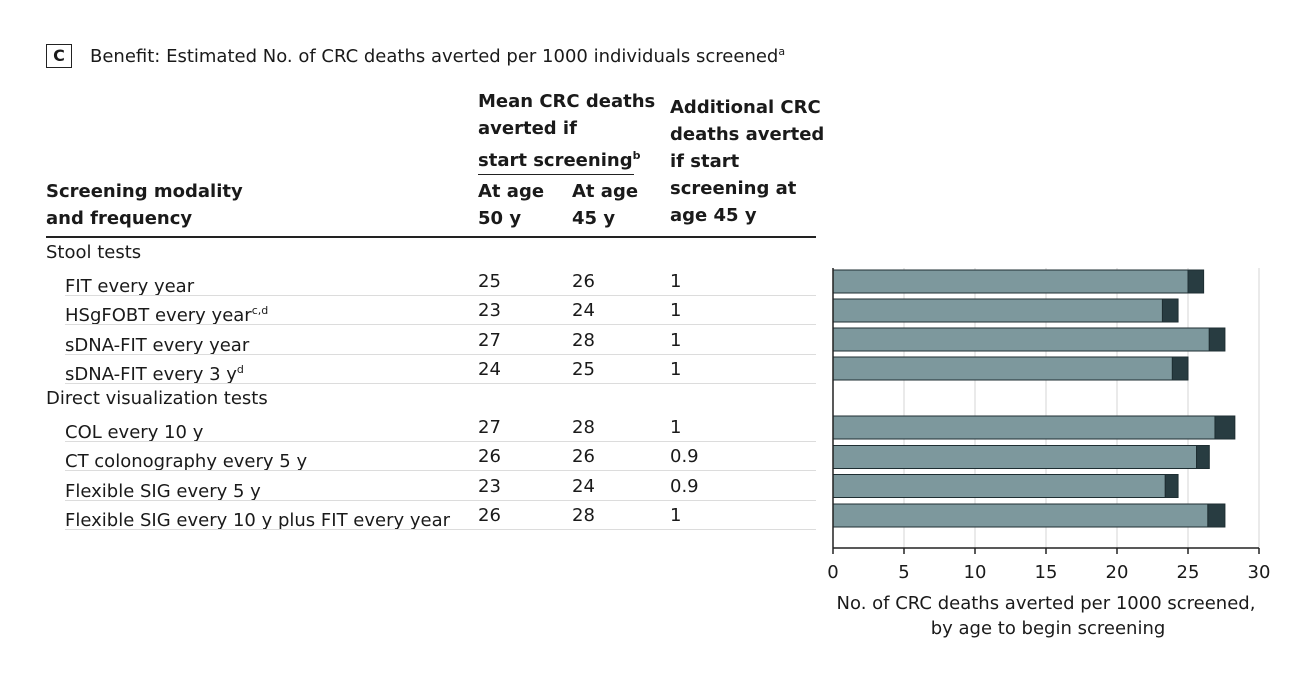 This screenshot has height=674, width=1314. Describe the element at coordinates (431, 398) in the screenshot. I see `table-group-row: Direct visualization tests` at that location.